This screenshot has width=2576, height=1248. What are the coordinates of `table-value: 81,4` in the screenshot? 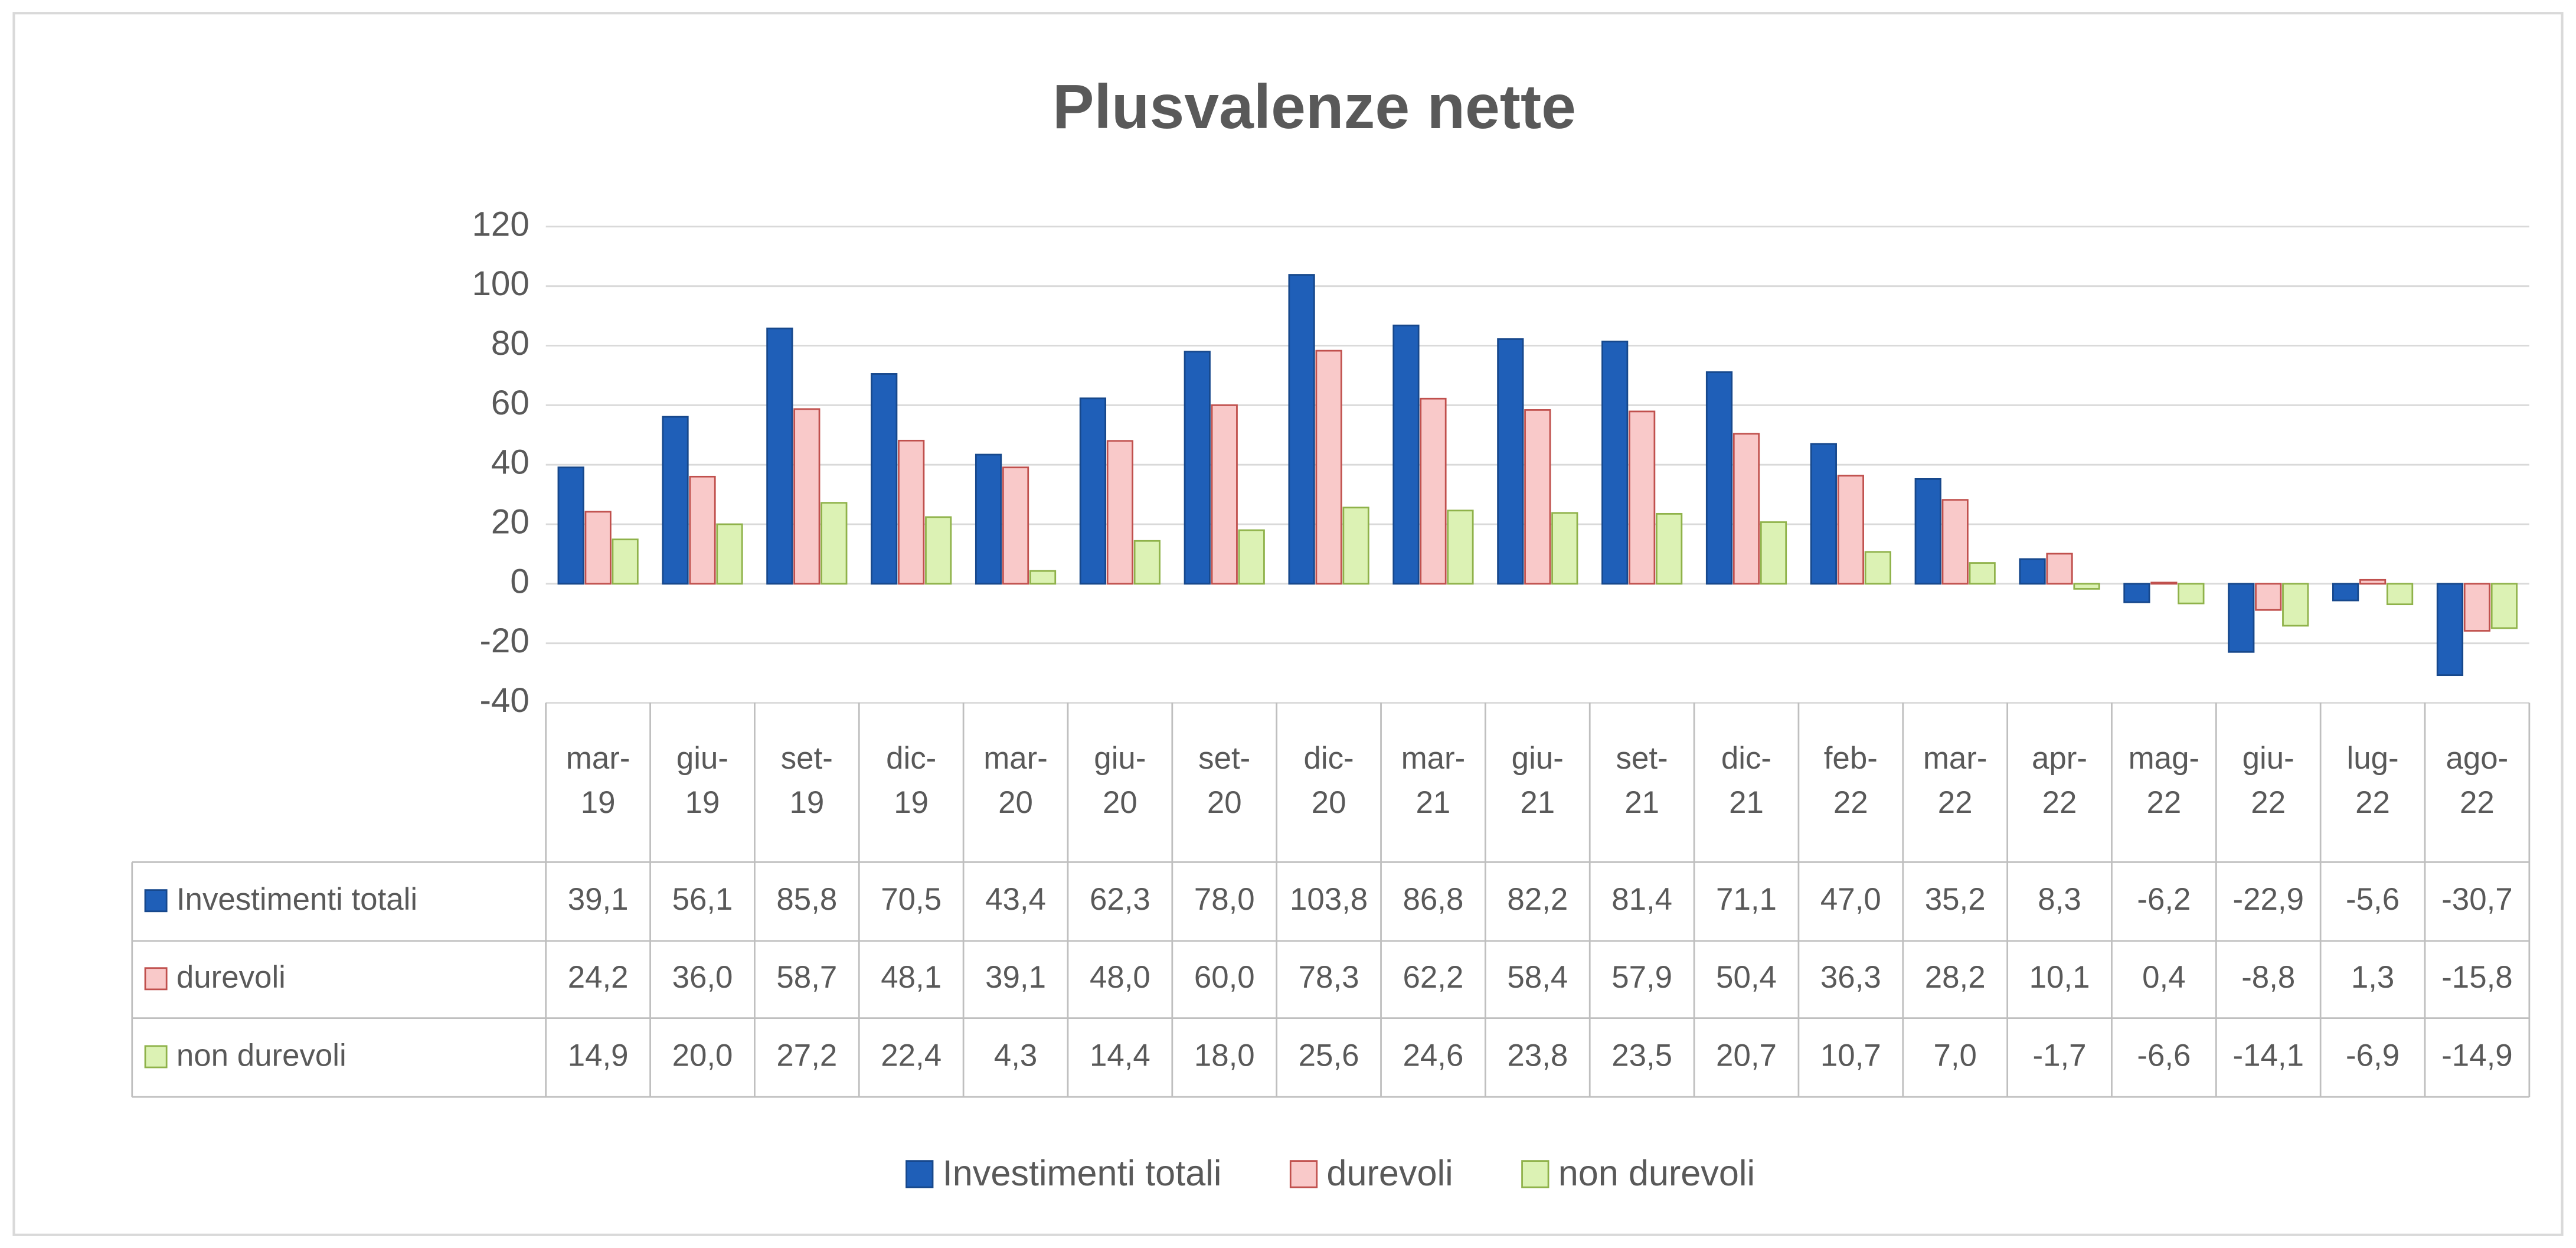 It's located at (1641, 899).